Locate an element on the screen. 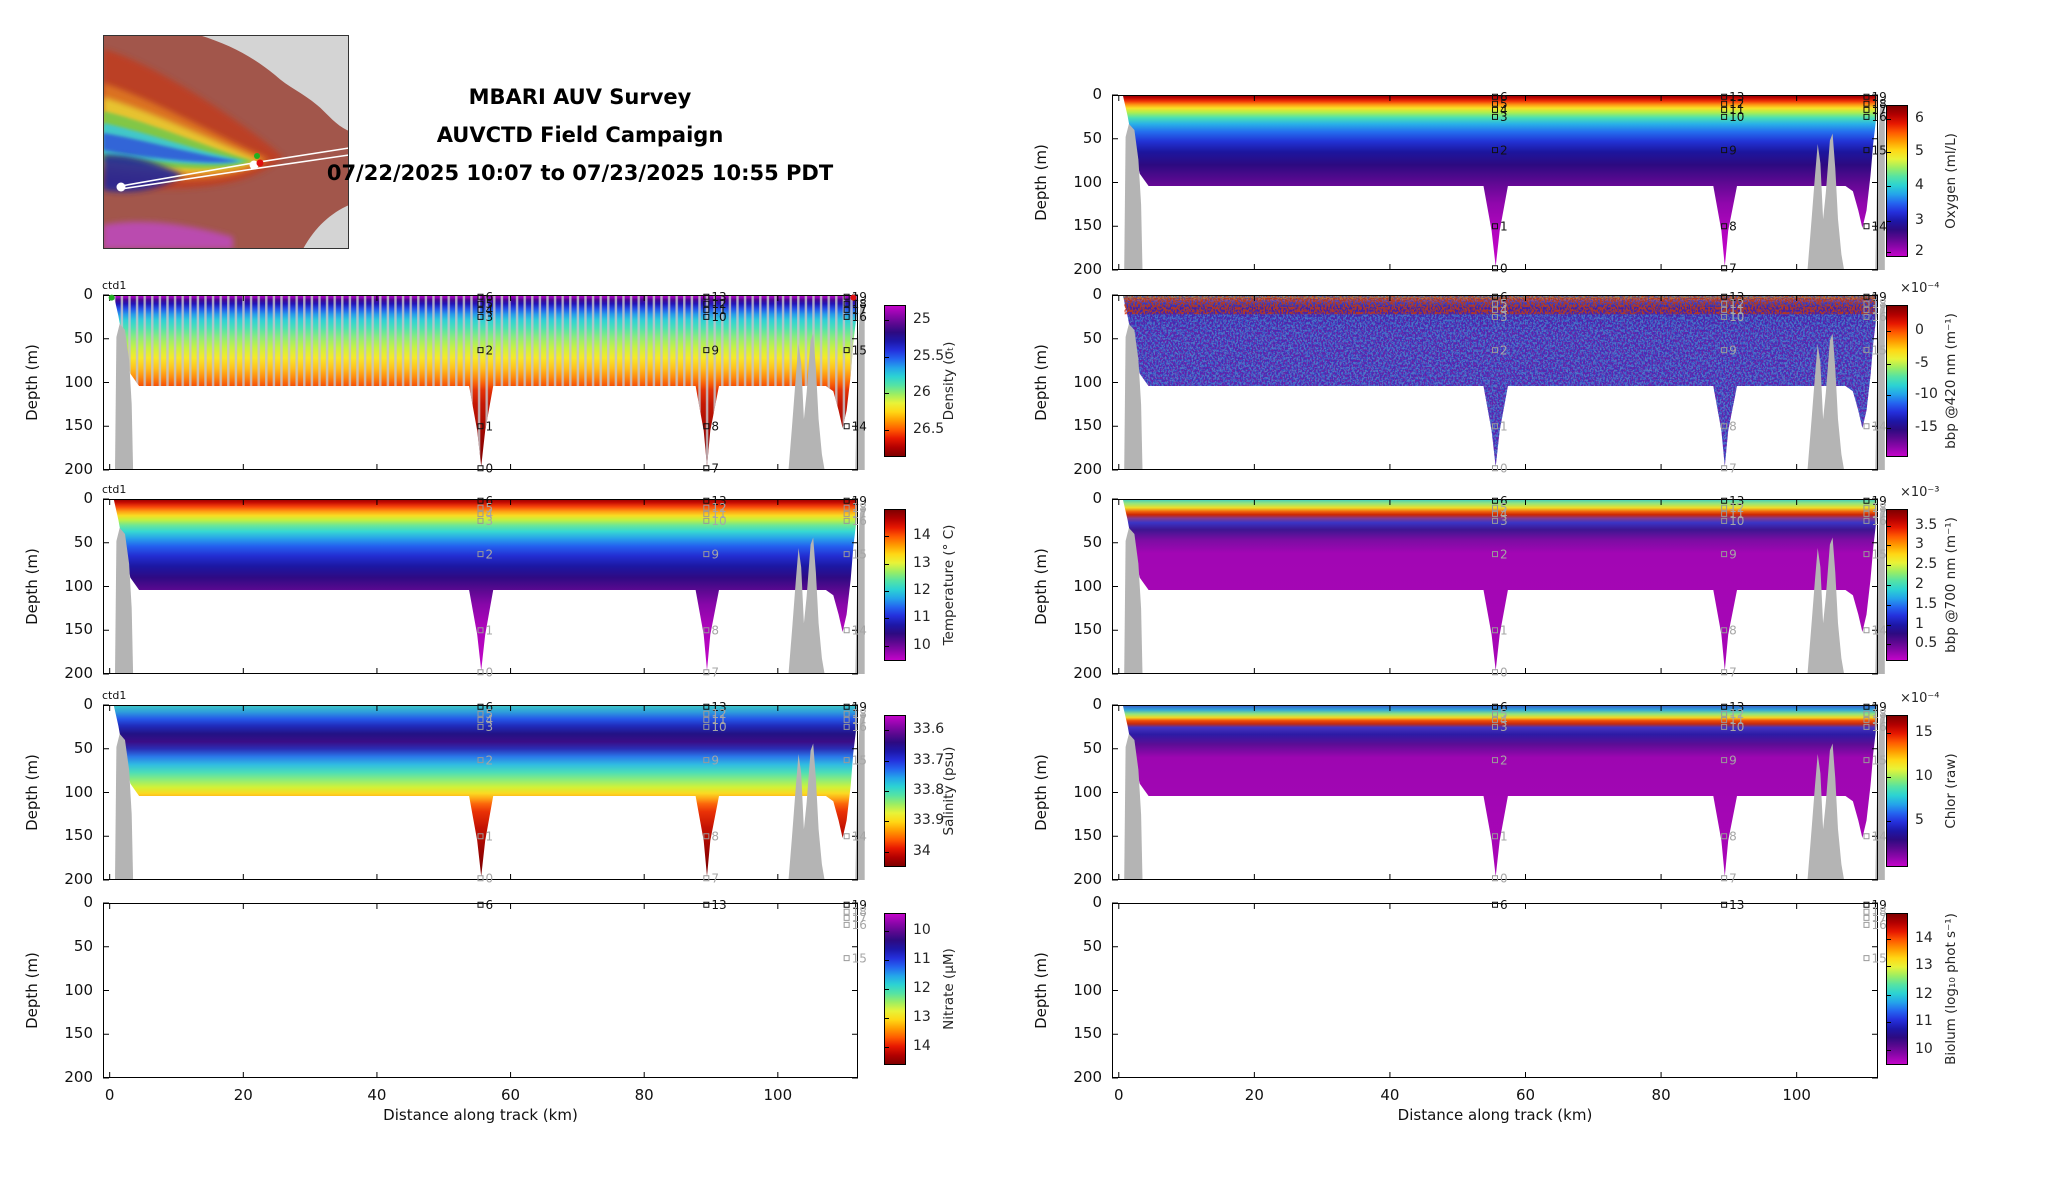 Image resolution: width=2052 pixels, height=1188 pixels. ctd1-annotation: ctd1 is located at coordinates (114, 489).